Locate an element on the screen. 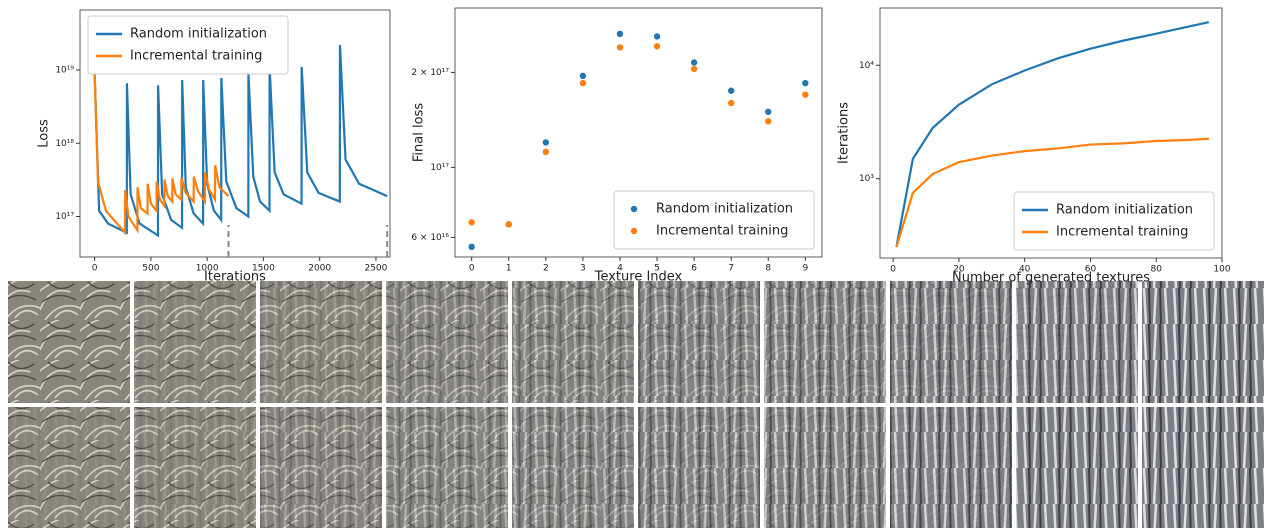  x-tick-label: 500 is located at coordinates (150, 269).